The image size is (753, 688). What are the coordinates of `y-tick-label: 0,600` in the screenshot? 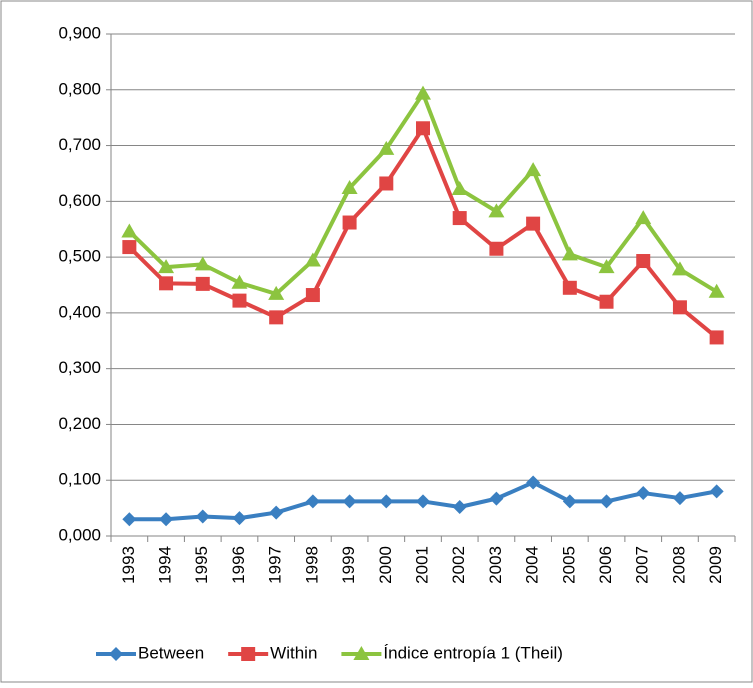 It's located at (79, 200).